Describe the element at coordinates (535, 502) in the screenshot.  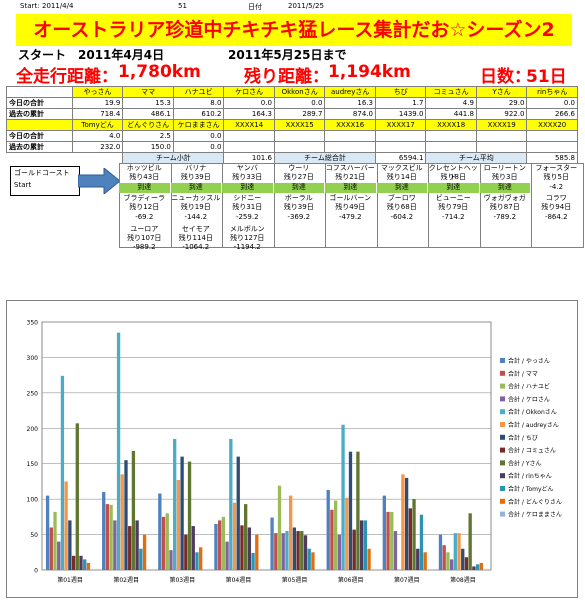
I see `legend-label: 合計 / どんぐりさん` at that location.